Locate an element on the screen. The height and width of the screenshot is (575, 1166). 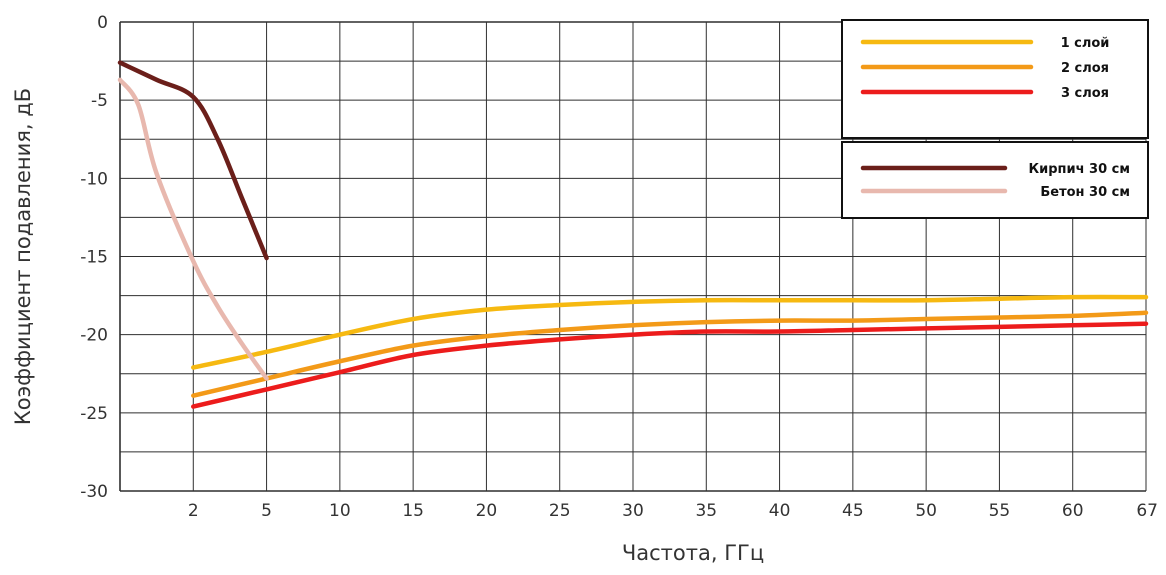
x-tick-label: 45 is located at coordinates (853, 511).